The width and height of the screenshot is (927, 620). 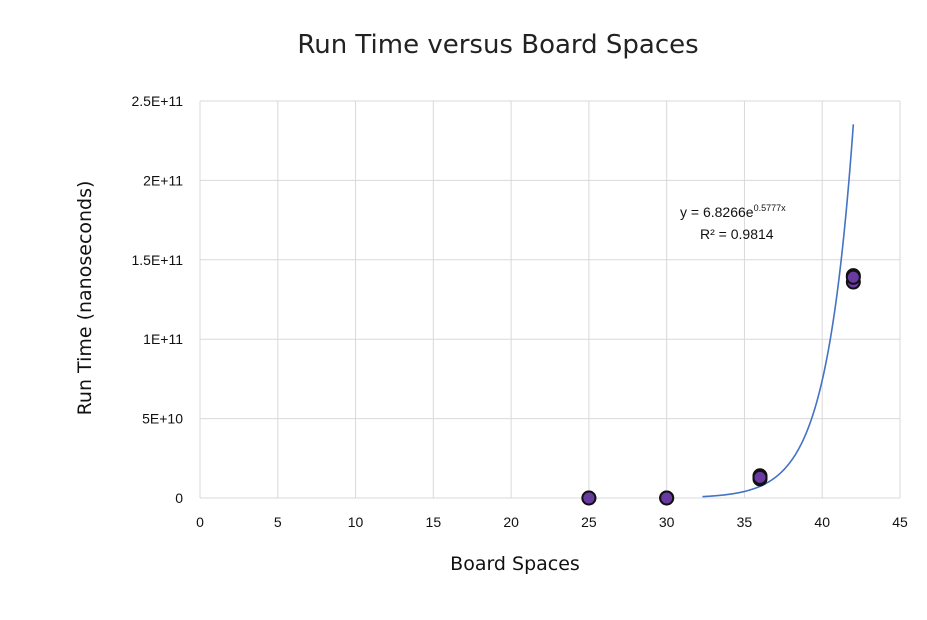 I want to click on data-points, so click(x=721, y=387).